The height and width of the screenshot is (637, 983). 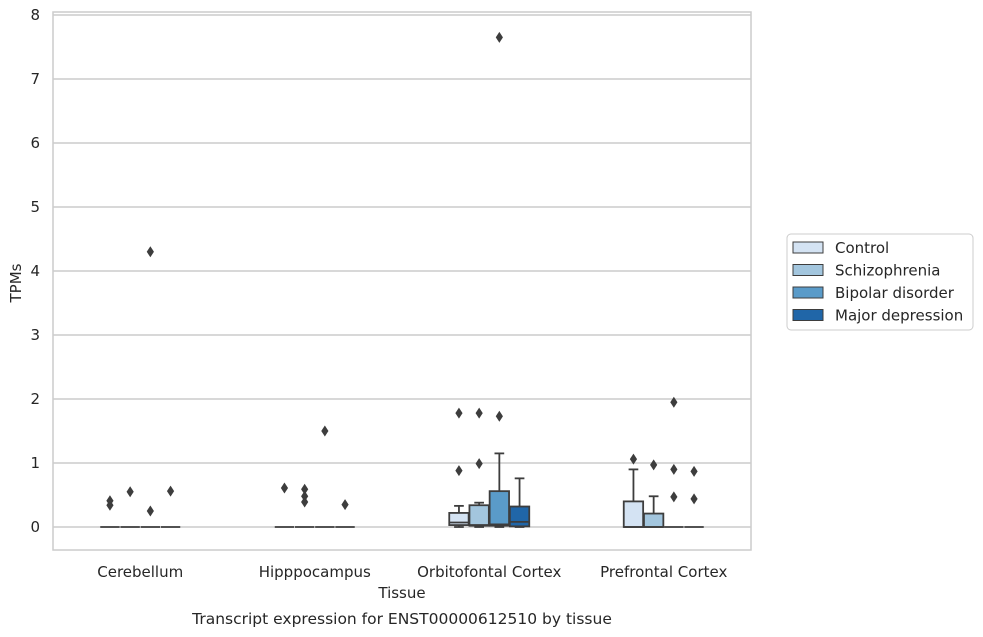 I want to click on x-axis-label: Tissue, so click(x=401, y=593).